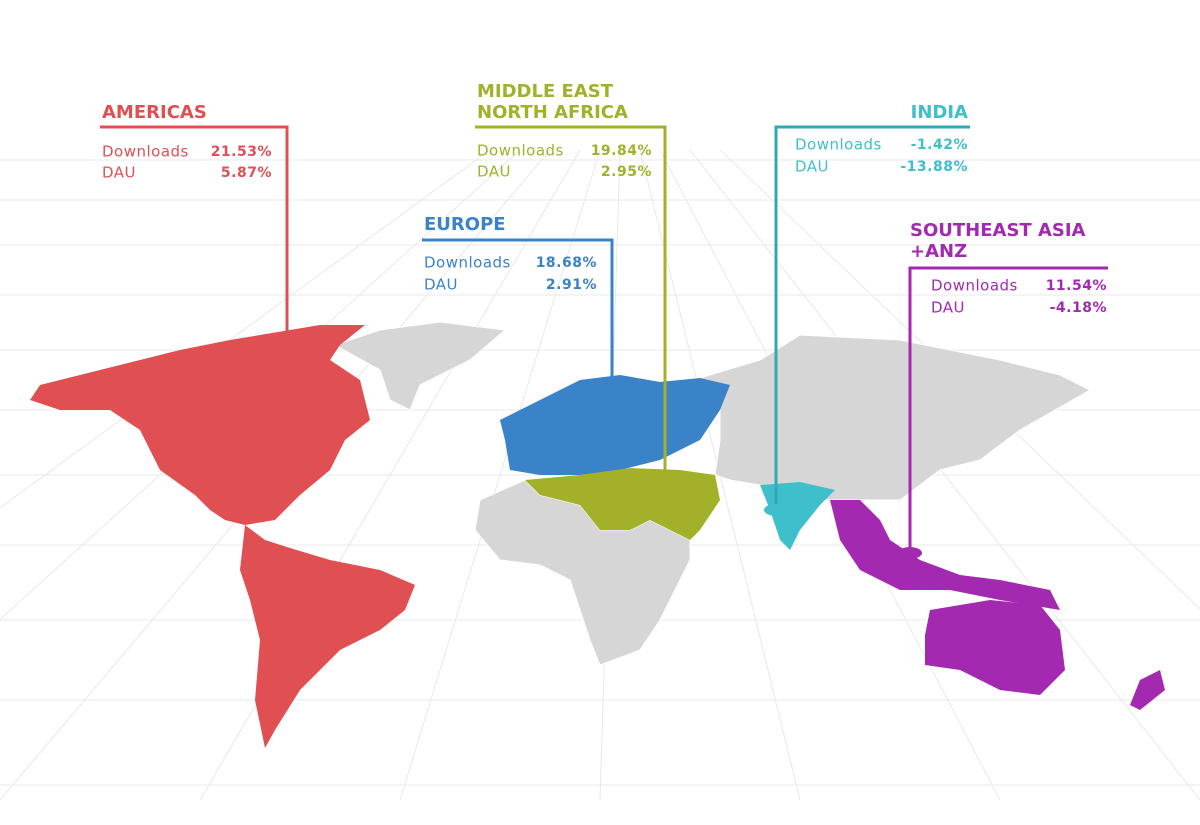 The height and width of the screenshot is (825, 1200). What do you see at coordinates (934, 167) in the screenshot?
I see `metric-value: -13.88%` at bounding box center [934, 167].